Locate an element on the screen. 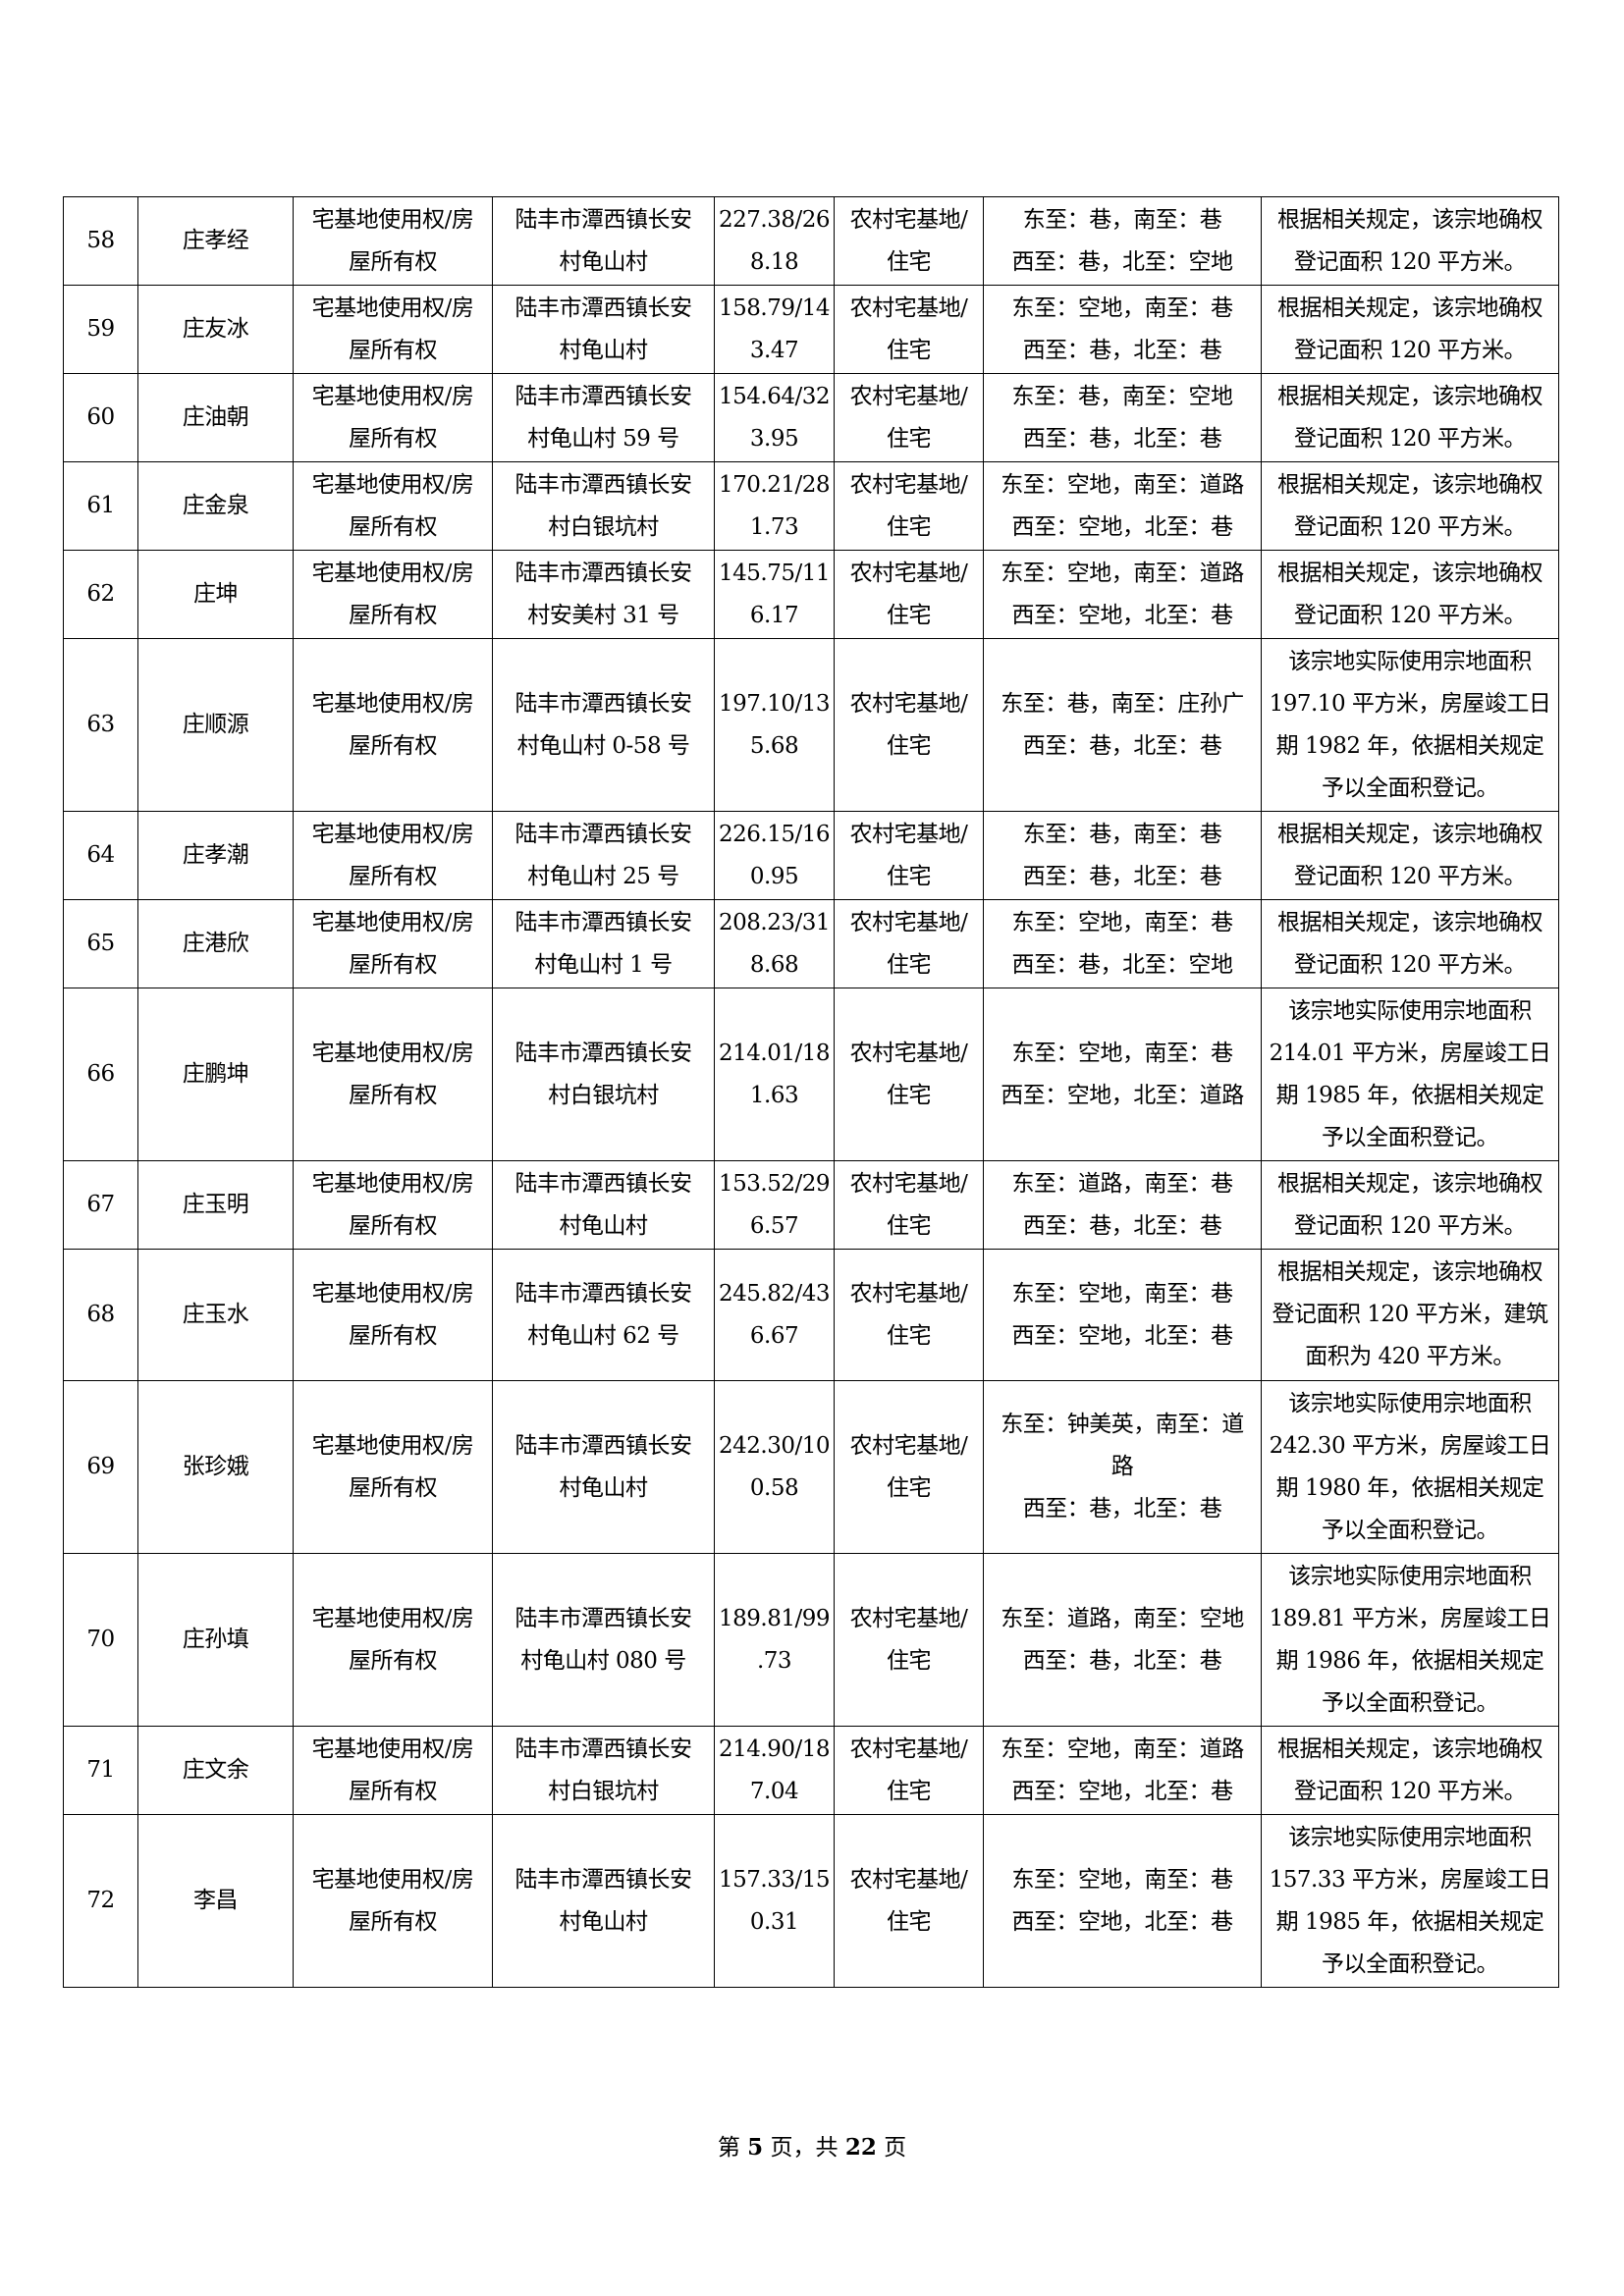 This screenshot has height=2296, width=1624. cell-land-area: 158.79/14 3.47 is located at coordinates (774, 329).